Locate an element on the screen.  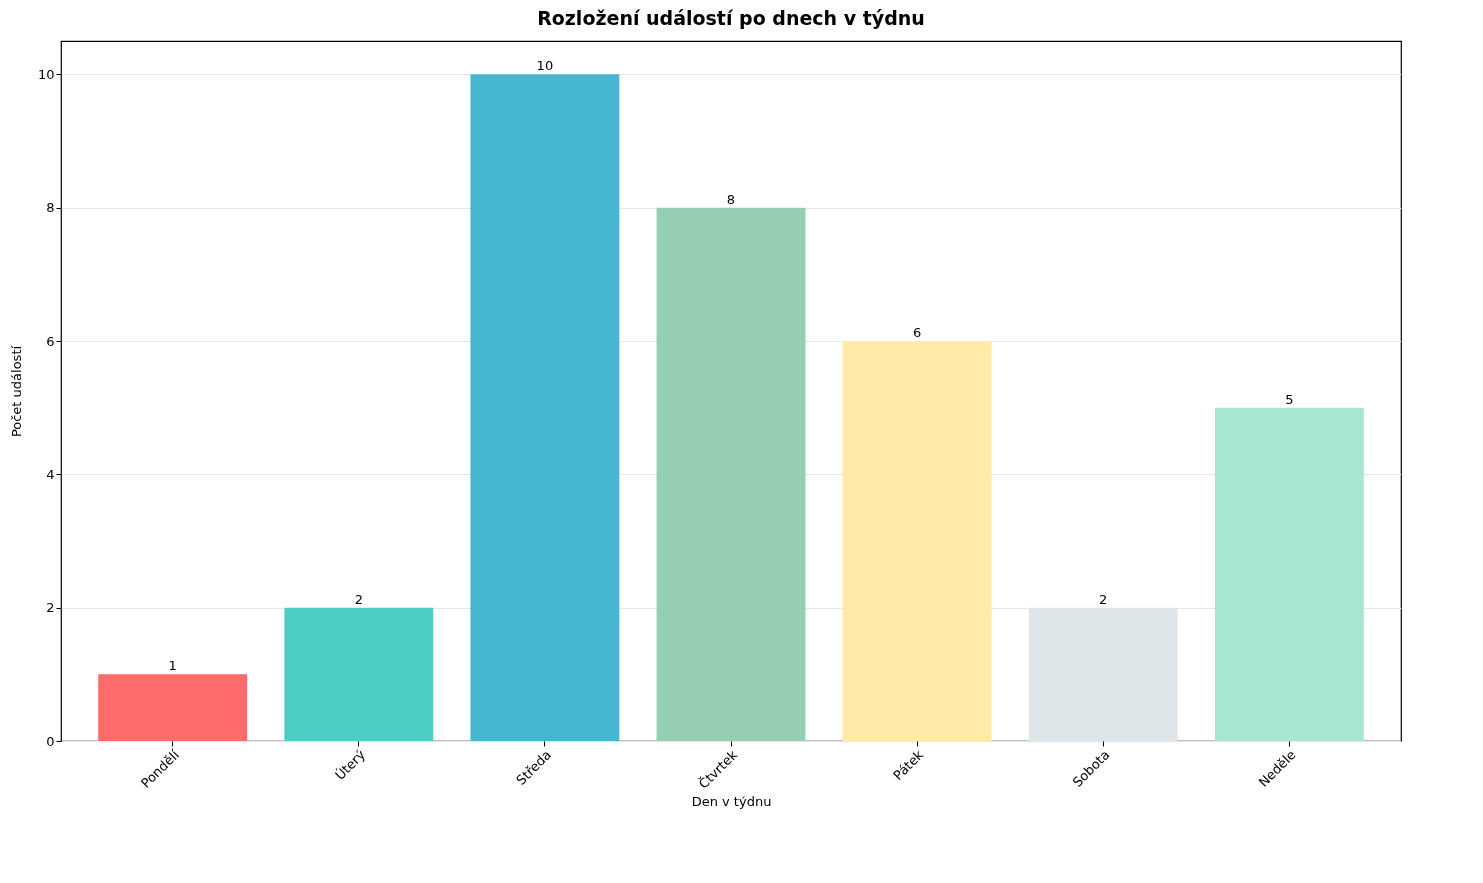
y-tick-label: 10 is located at coordinates (46, 74).